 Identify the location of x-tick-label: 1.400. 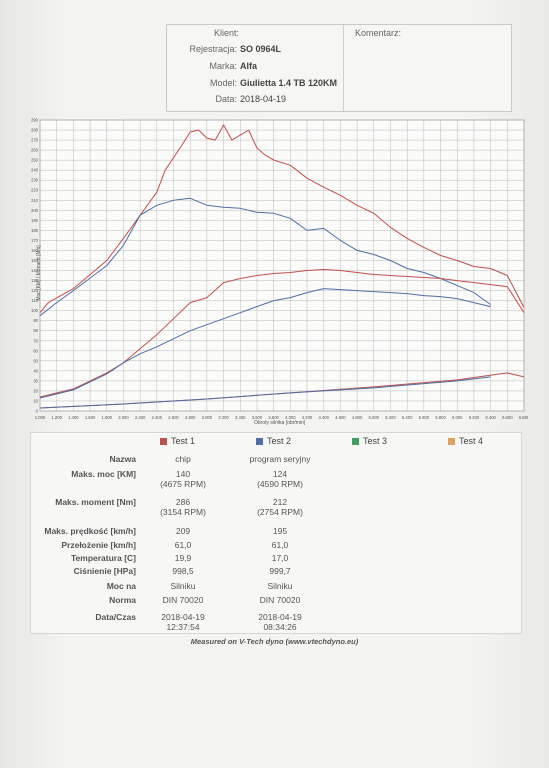
(73, 417).